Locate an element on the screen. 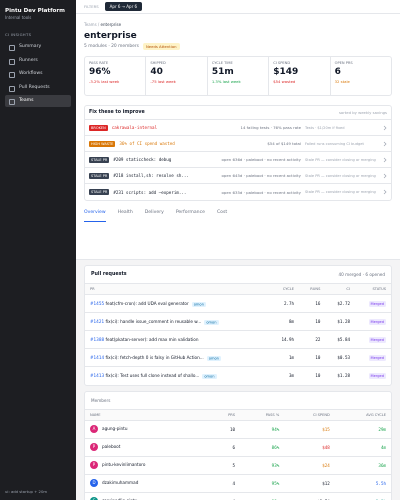  member-prs: 6 is located at coordinates (224, 446).